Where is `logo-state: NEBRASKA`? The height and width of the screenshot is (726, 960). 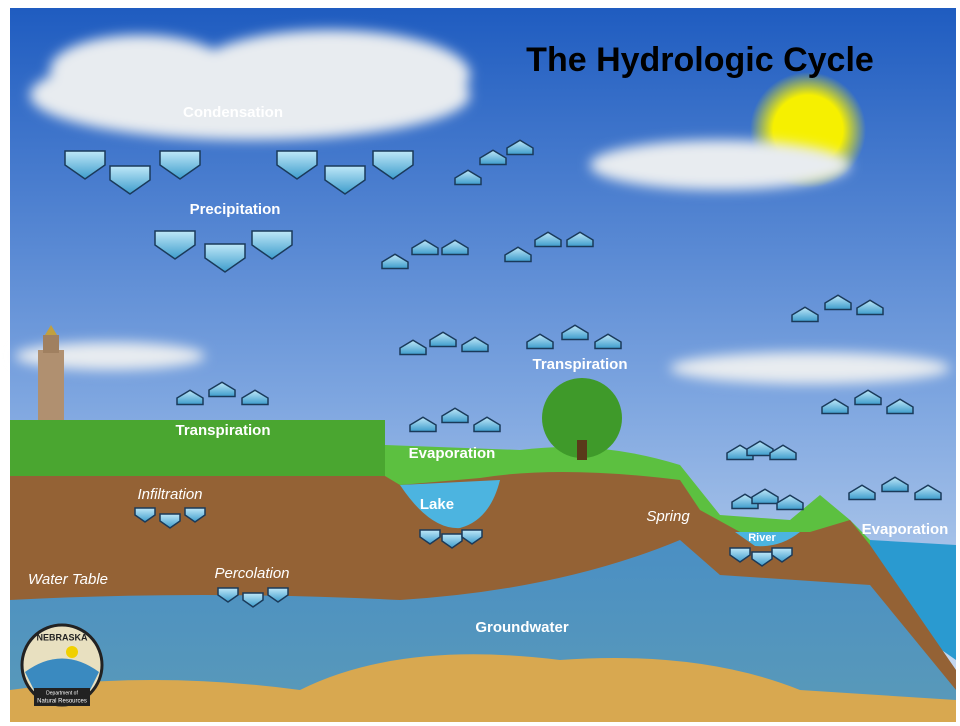 logo-state: NEBRASKA is located at coordinates (62, 637).